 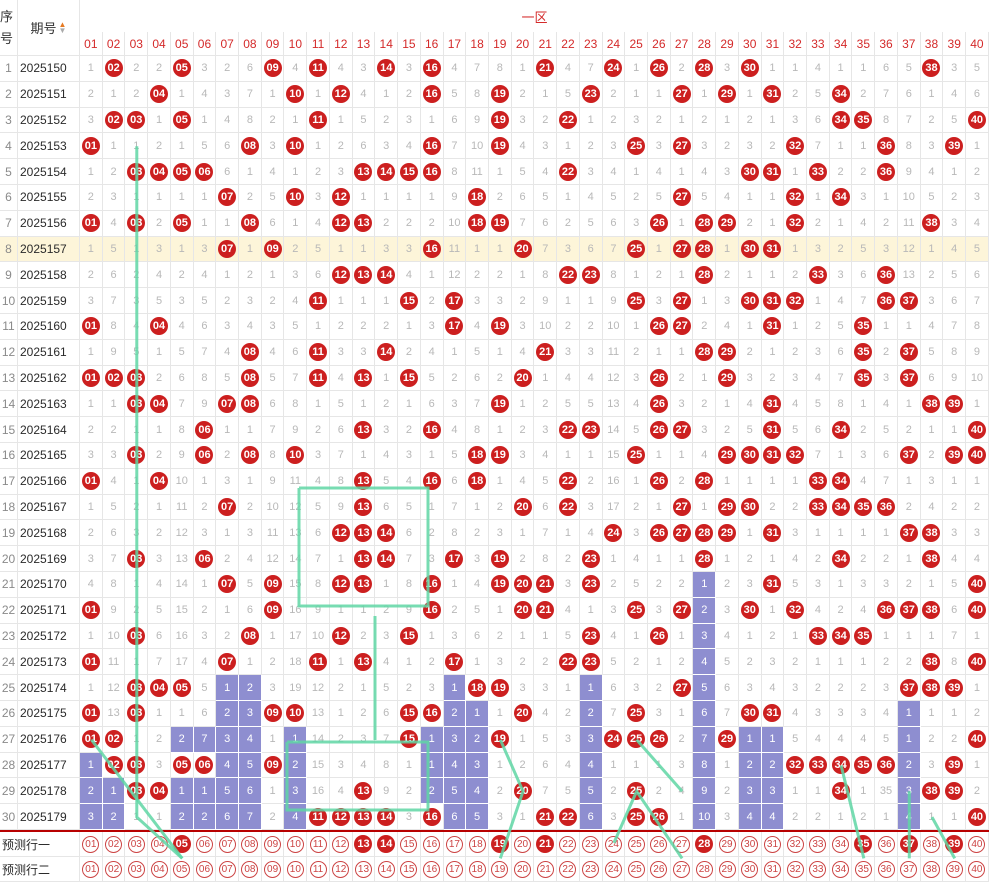 I want to click on selectable-number-ring: 04, so click(x=159, y=869).